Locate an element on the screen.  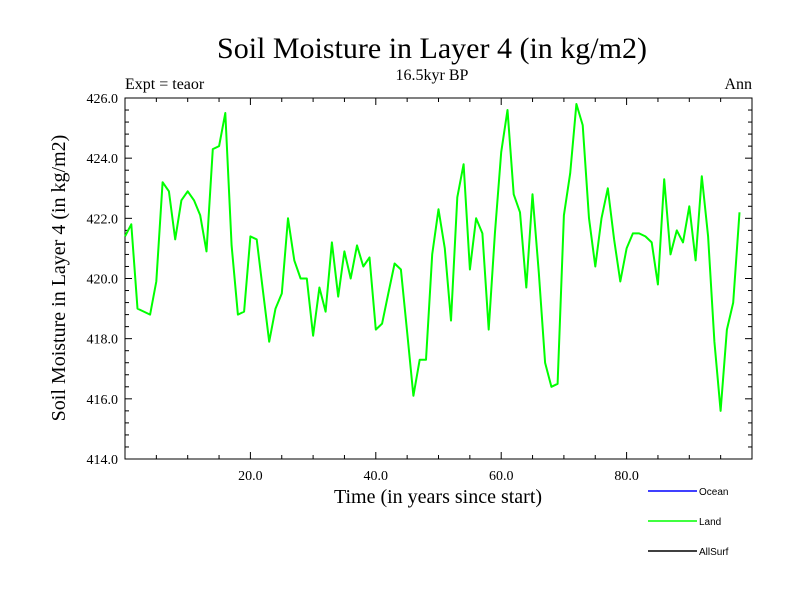
chart-title: Soil Moisture in Layer 4 (in kg/m2) is located at coordinates (432, 48).